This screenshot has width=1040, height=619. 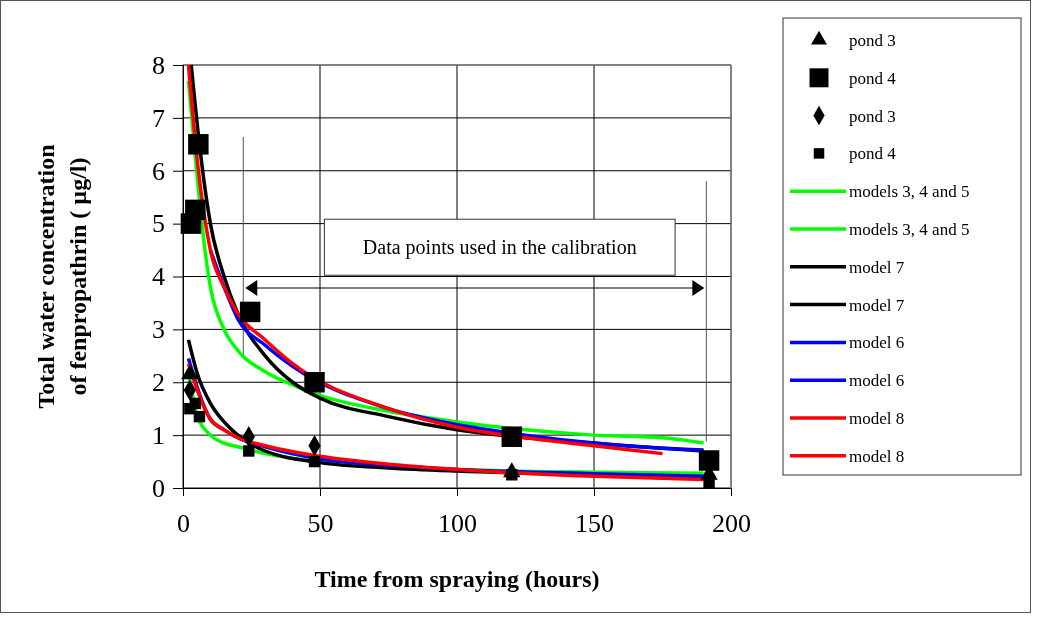 I want to click on x-tick-label: 200, so click(x=731, y=524).